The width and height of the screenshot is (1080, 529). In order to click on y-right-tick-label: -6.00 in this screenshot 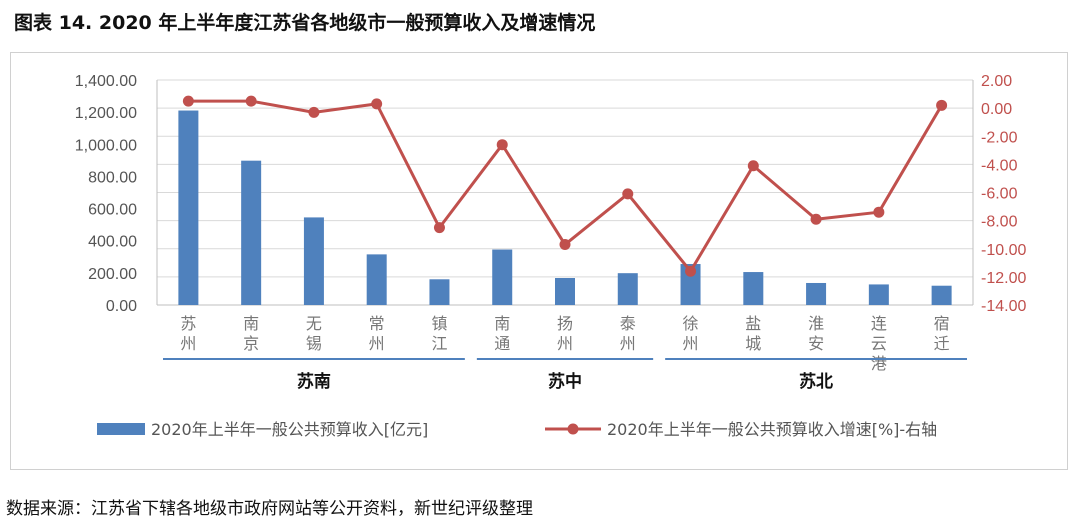, I will do `click(999, 194)`.